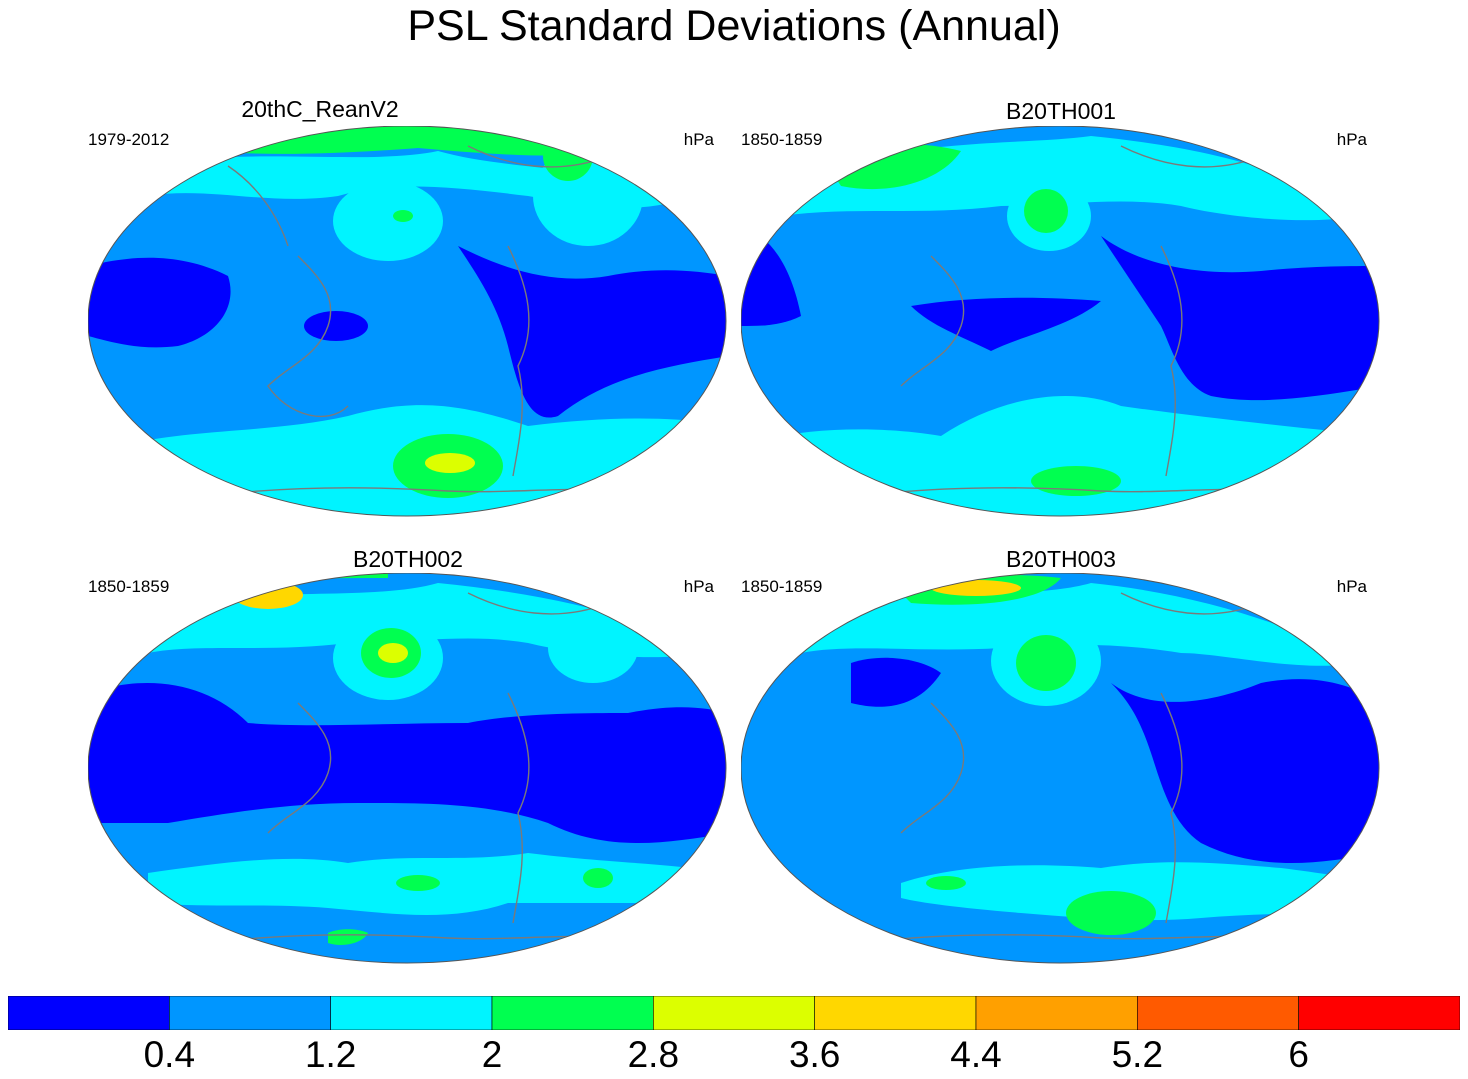 Image resolution: width=1468 pixels, height=1079 pixels. What do you see at coordinates (407, 763) in the screenshot?
I see `field-tropics-0p4` at bounding box center [407, 763].